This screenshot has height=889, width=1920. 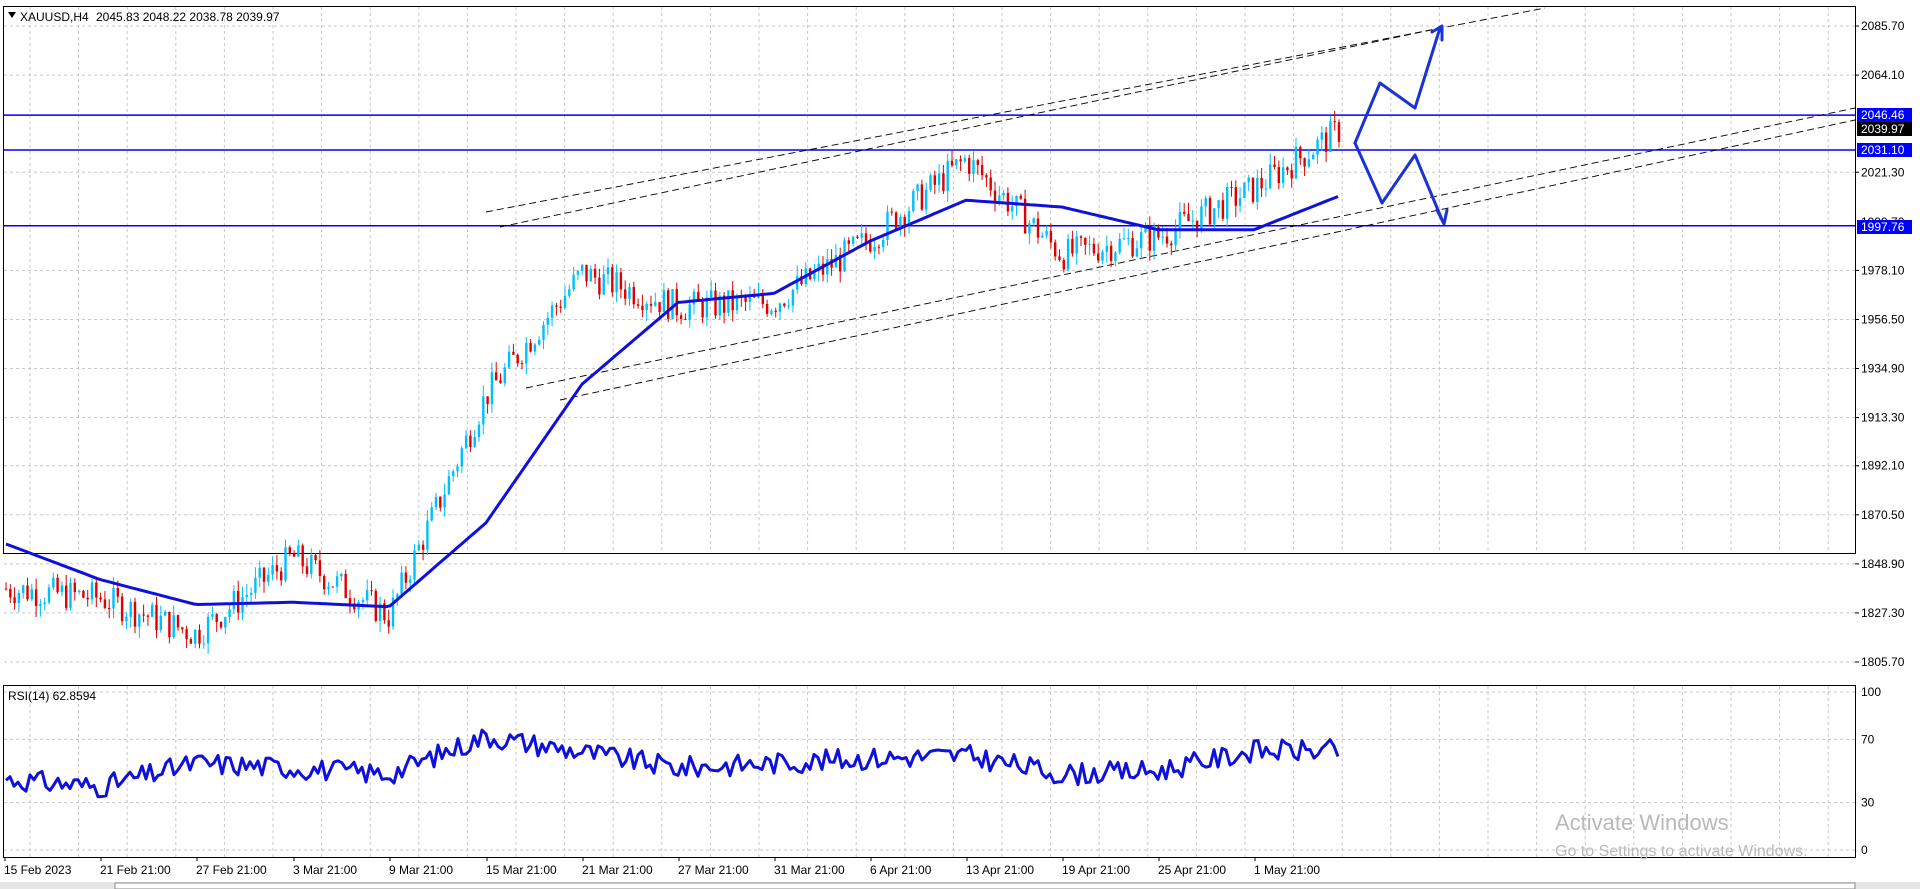 What do you see at coordinates (985, 885) in the screenshot?
I see `bottom-tab` at bounding box center [985, 885].